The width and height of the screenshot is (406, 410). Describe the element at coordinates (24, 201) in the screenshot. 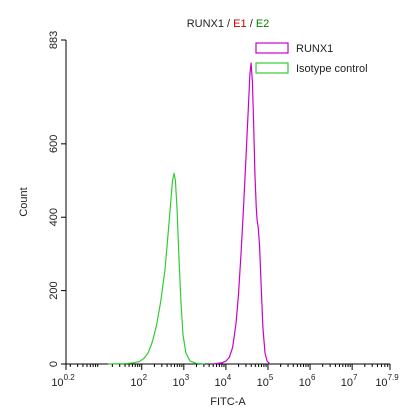

I see `y-axis-label: Count` at that location.